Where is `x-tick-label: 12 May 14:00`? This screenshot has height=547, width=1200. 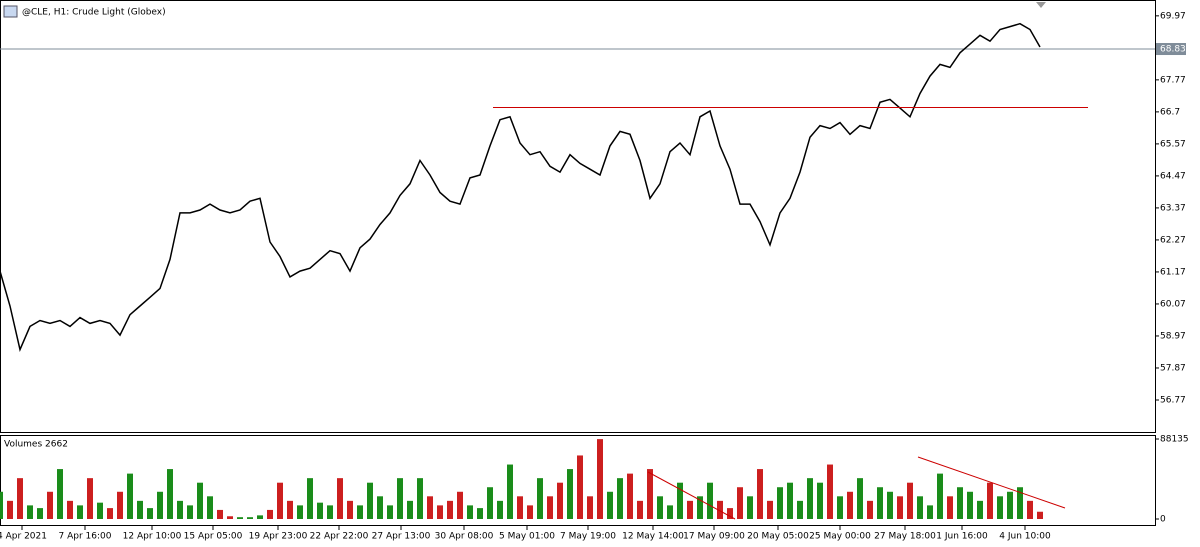 x-tick-label: 12 May 14:00 is located at coordinates (653, 537).